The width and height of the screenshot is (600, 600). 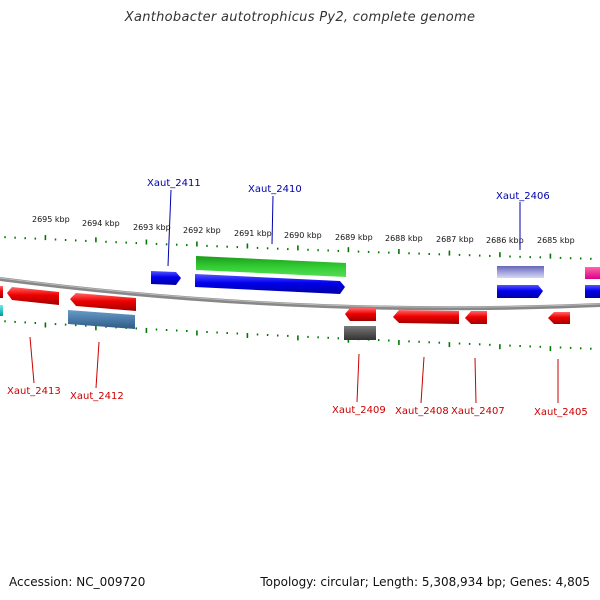 What do you see at coordinates (404, 238) in the screenshot?
I see `kbp-label: 2688 kbp` at bounding box center [404, 238].